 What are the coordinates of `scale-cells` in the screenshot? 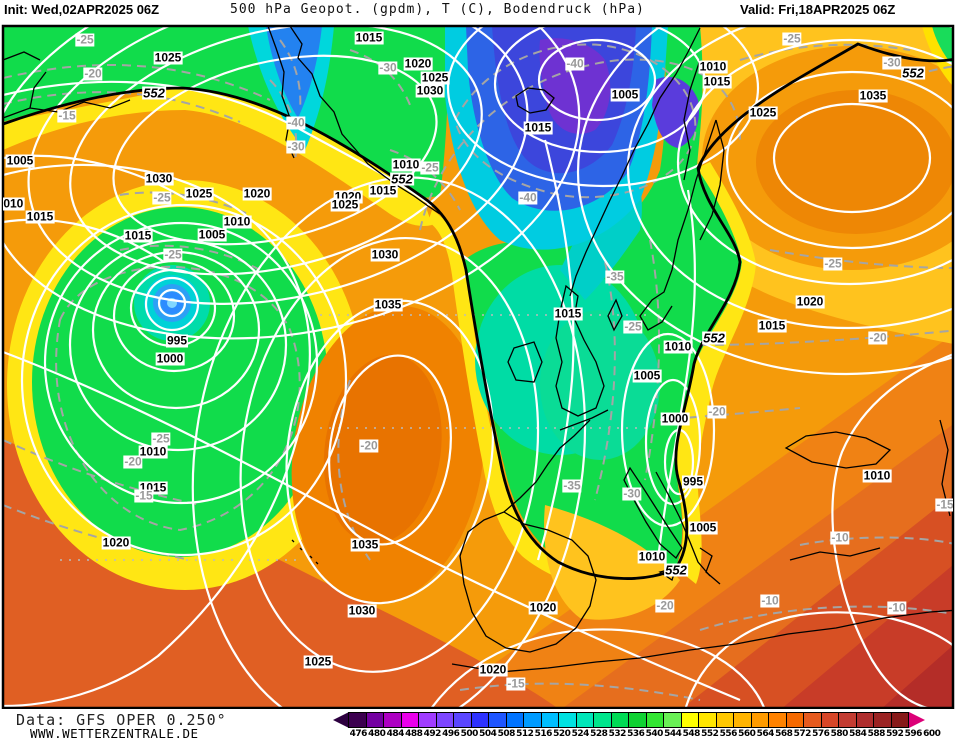 It's located at (628, 720).